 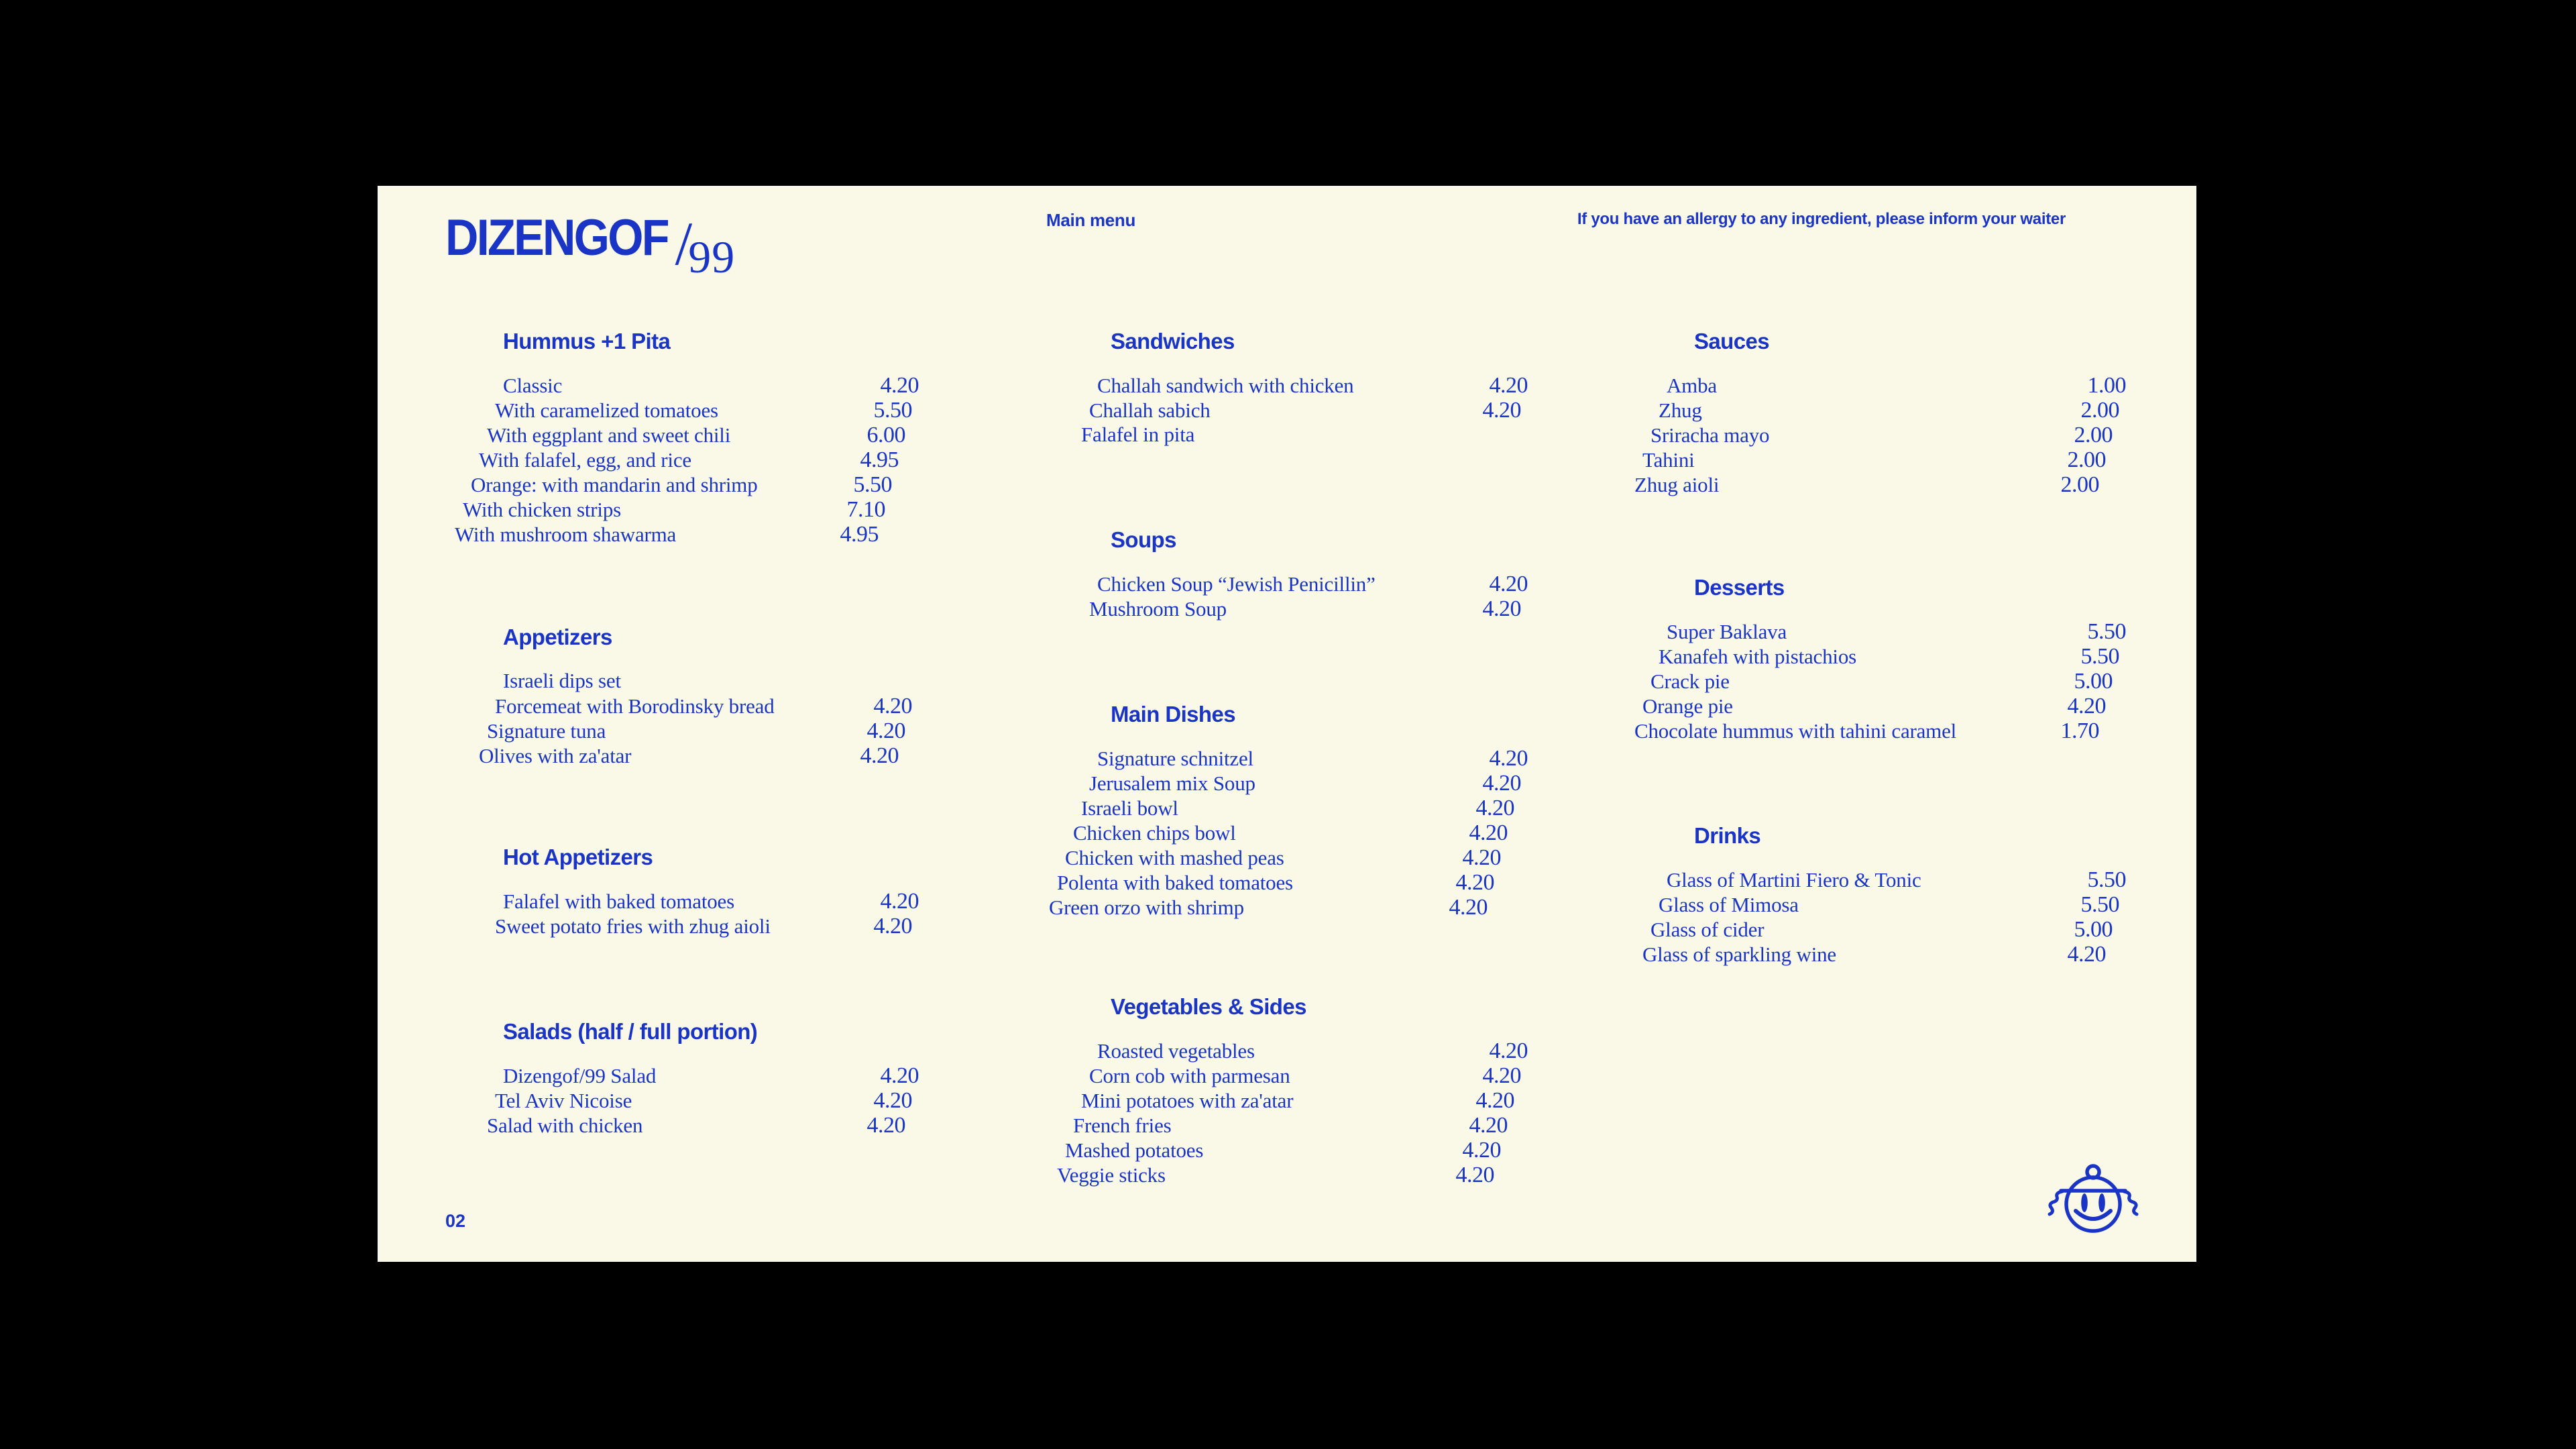 What do you see at coordinates (699, 459) in the screenshot?
I see `menu-item-row: With falafel, egg, and rice 4.95` at bounding box center [699, 459].